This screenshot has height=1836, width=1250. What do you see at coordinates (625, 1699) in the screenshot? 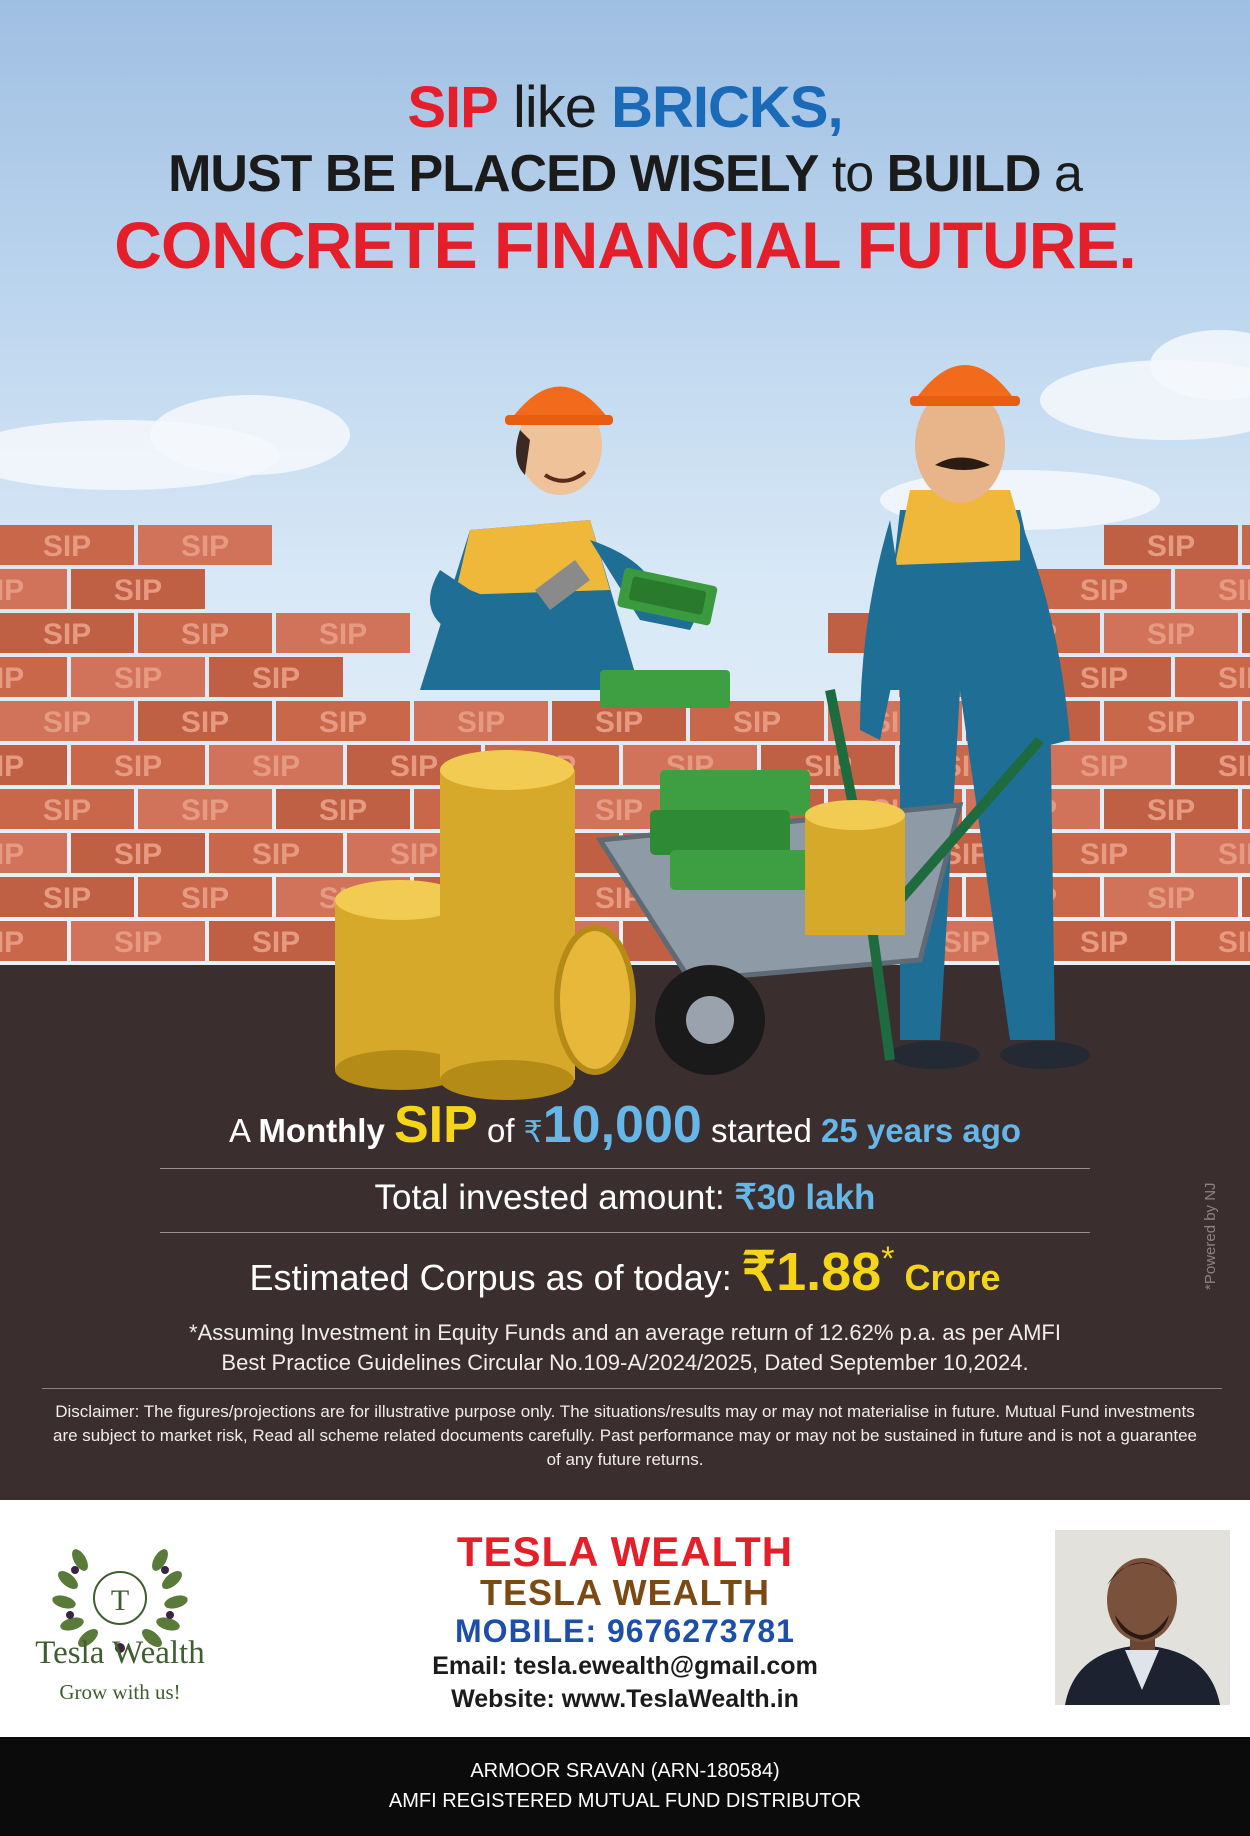
I see `website-link: Website: www.TeslaWealth.in` at bounding box center [625, 1699].